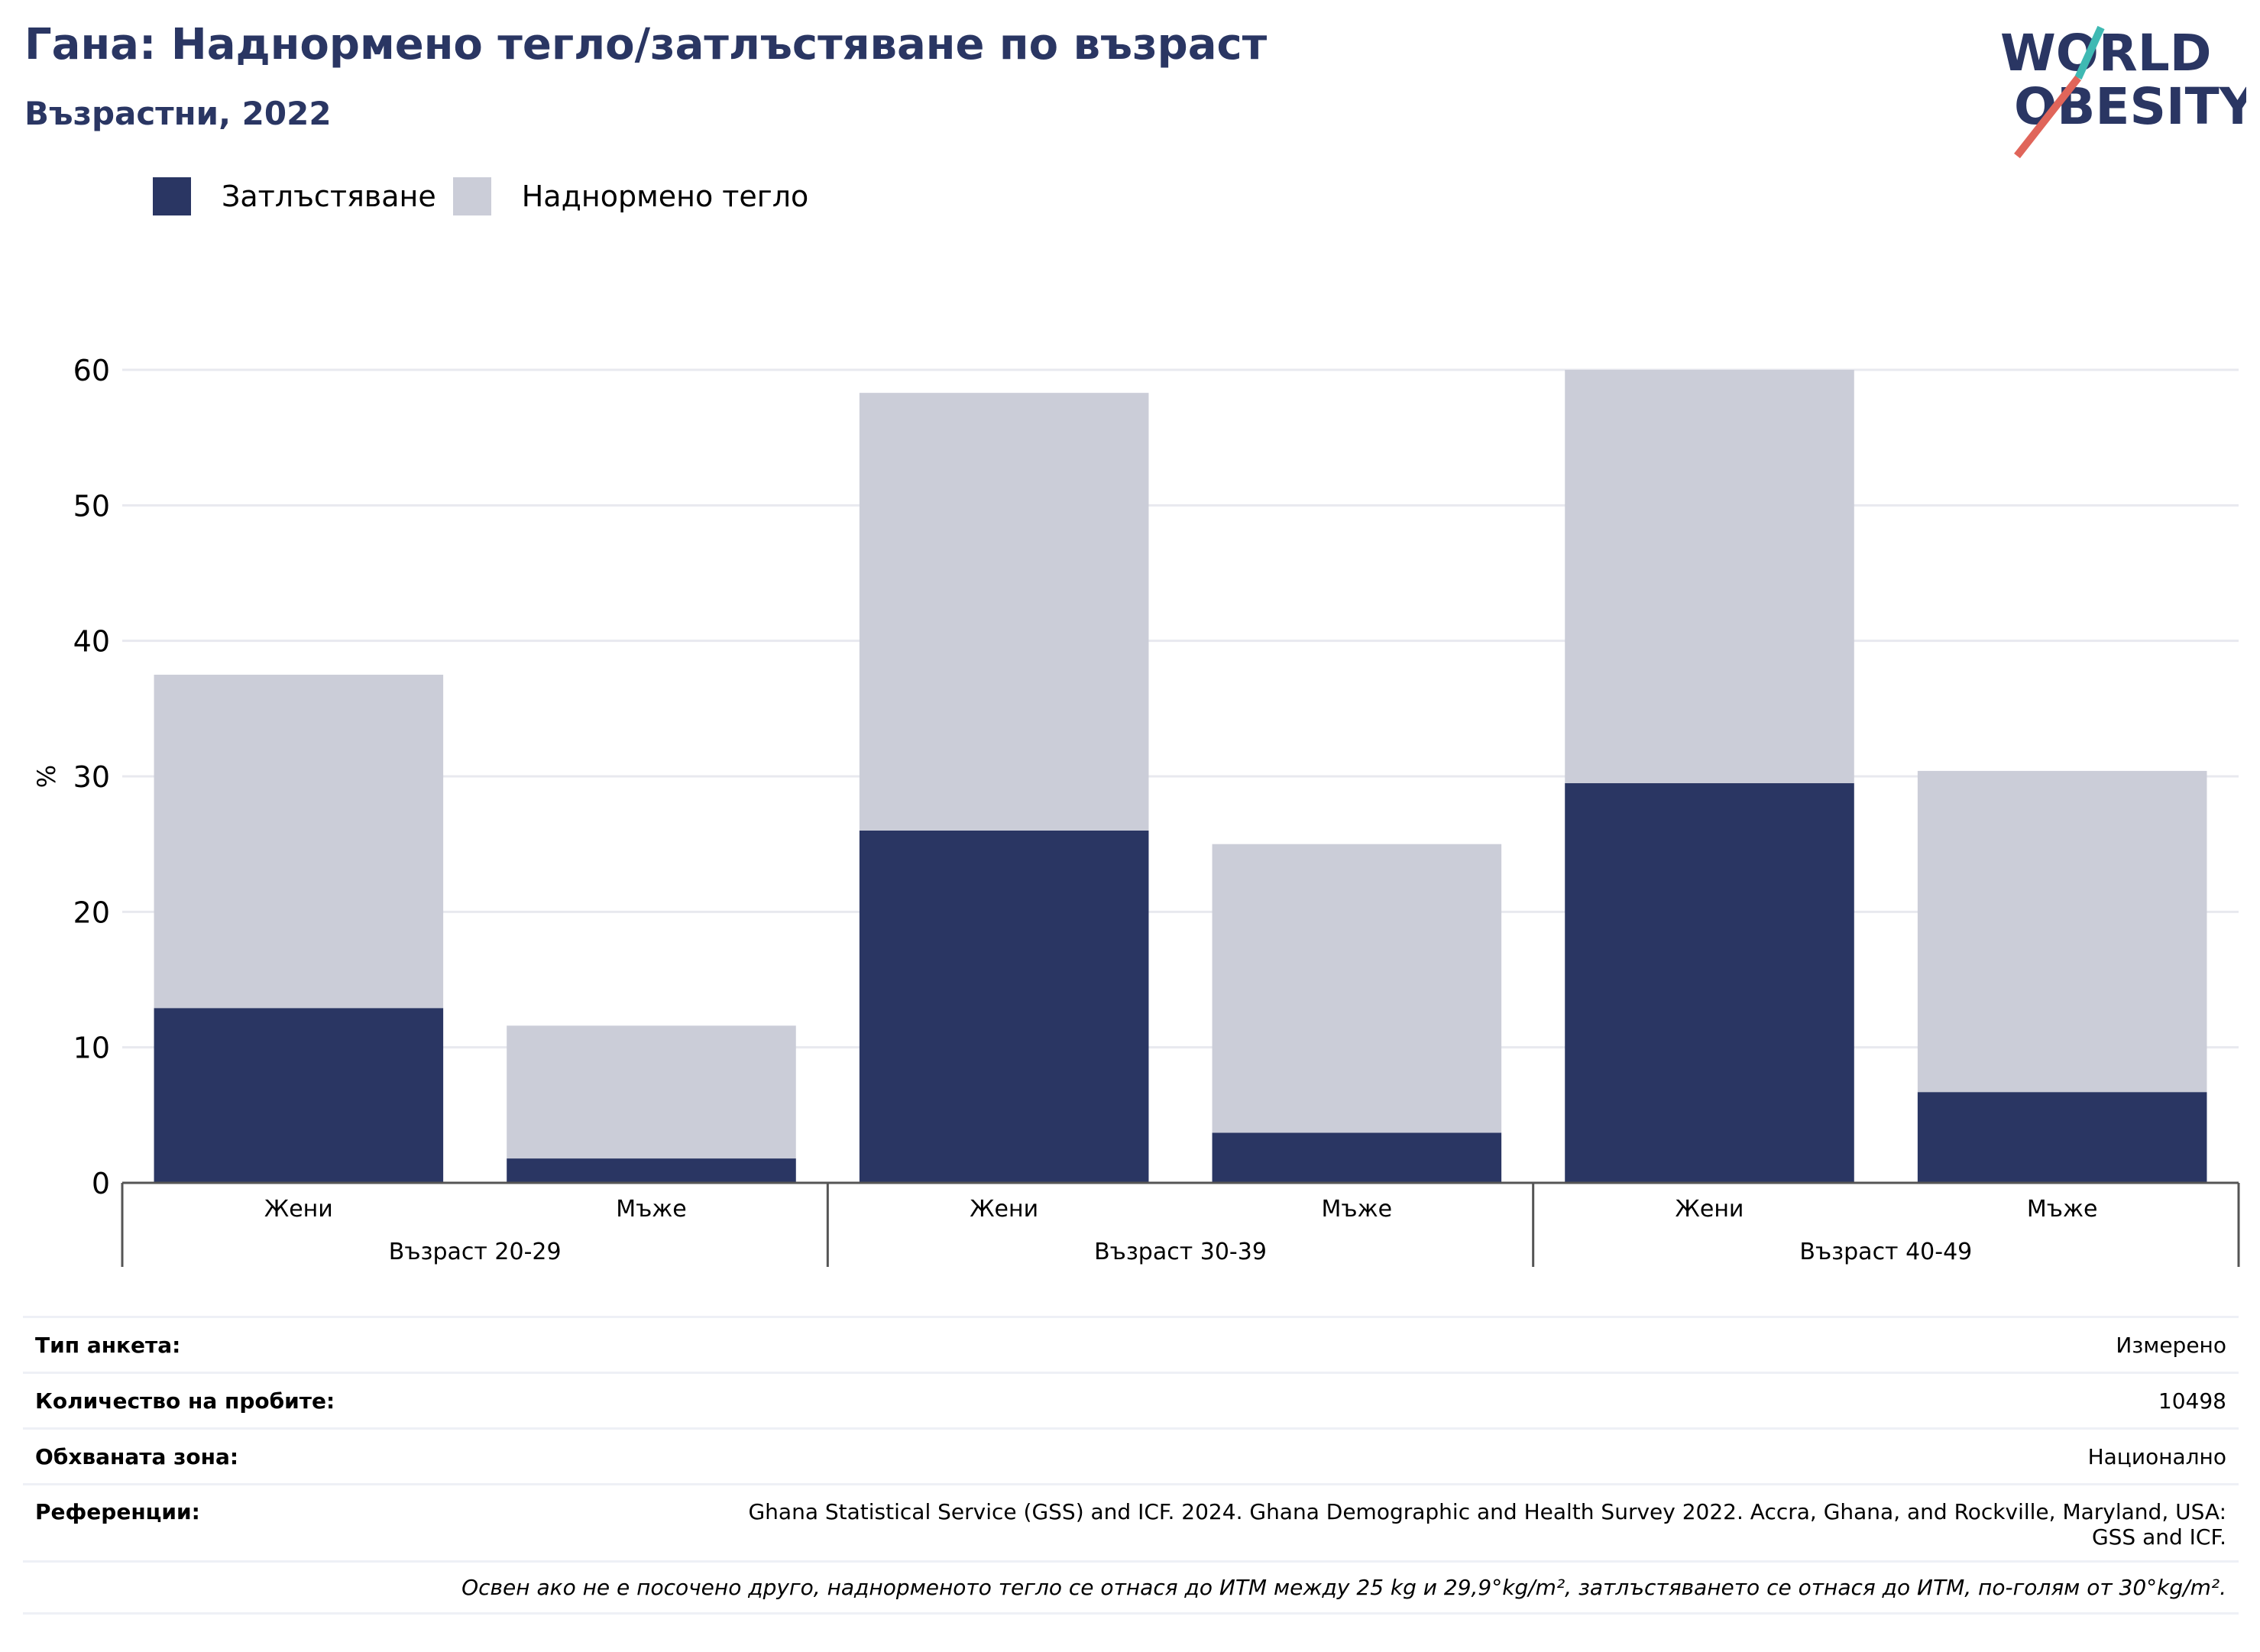 The width and height of the screenshot is (2260, 1652). I want to click on page-subtitle: Възрастни, 2022, so click(178, 113).